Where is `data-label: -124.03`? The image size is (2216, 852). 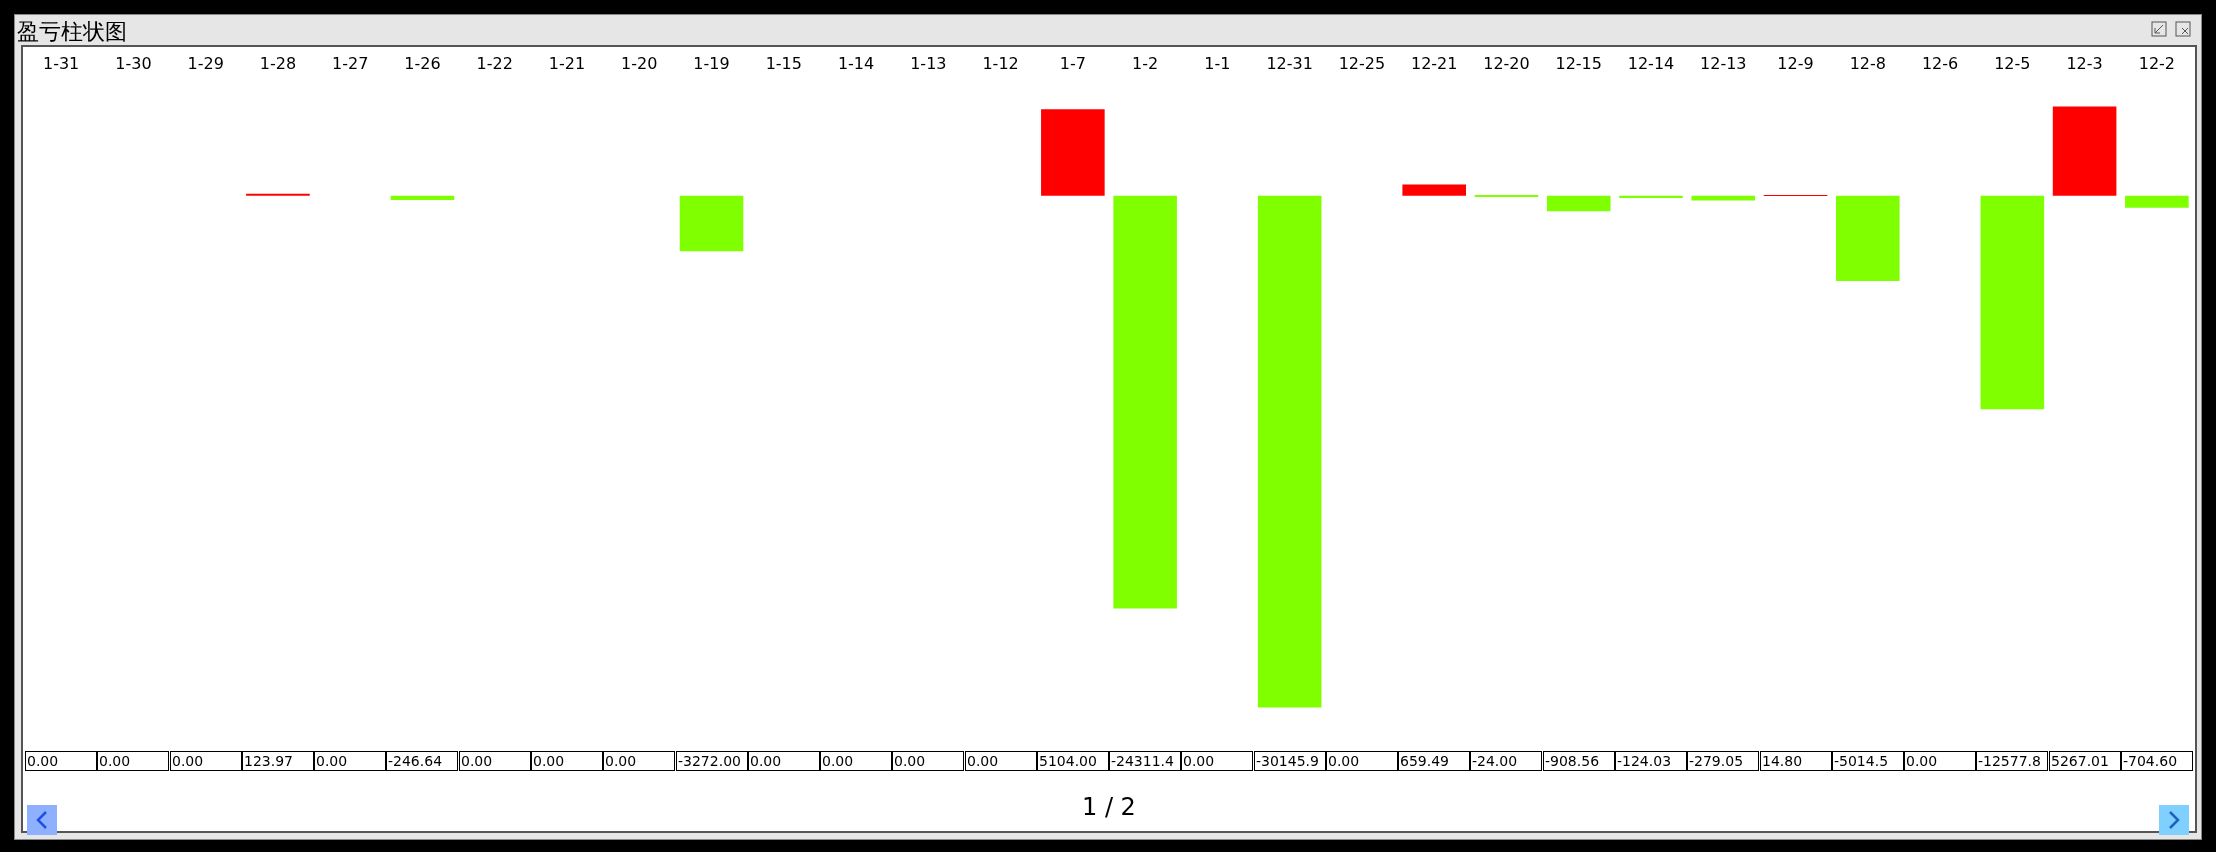 data-label: -124.03 is located at coordinates (1644, 761).